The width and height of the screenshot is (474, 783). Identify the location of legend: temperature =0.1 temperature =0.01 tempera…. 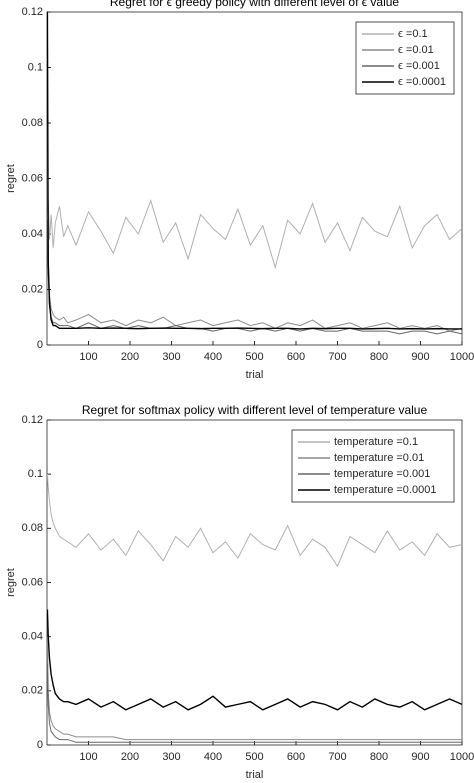
(373, 466).